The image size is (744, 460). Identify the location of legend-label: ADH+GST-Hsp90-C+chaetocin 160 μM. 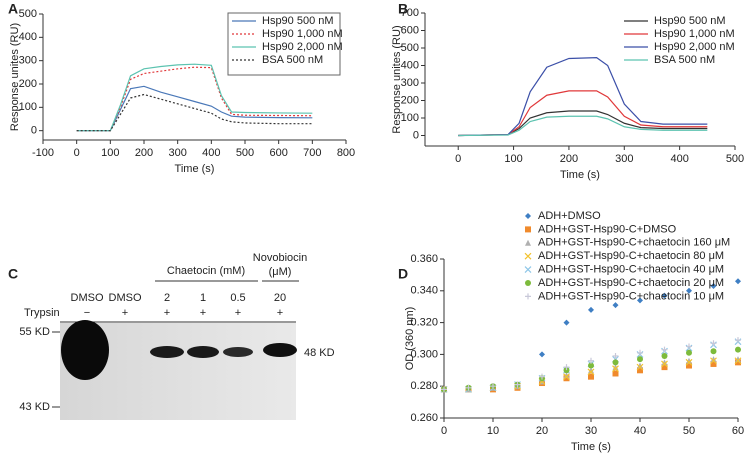
(634, 243).